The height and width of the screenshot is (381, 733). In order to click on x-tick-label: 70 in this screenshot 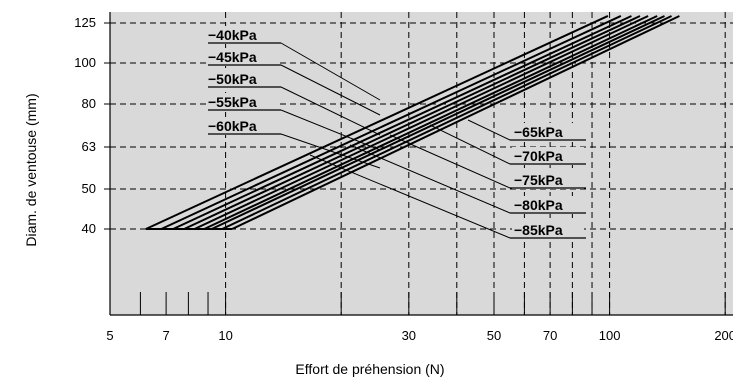, I will do `click(550, 335)`.